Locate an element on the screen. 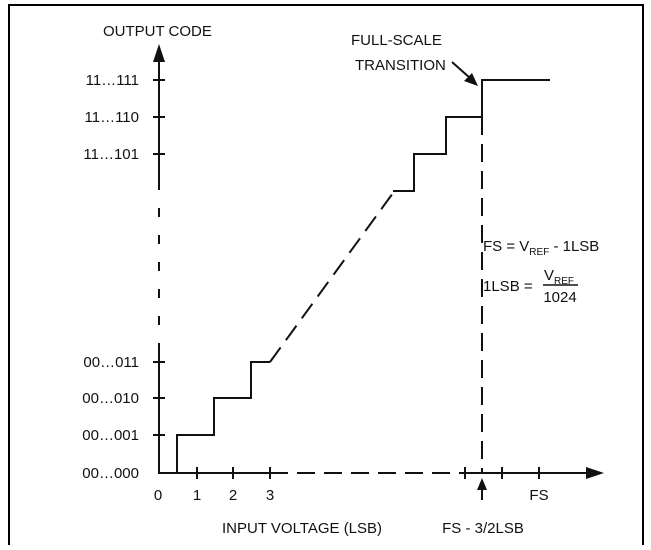 The height and width of the screenshot is (550, 651). x-tick-label-2: 2 is located at coordinates (233, 495).